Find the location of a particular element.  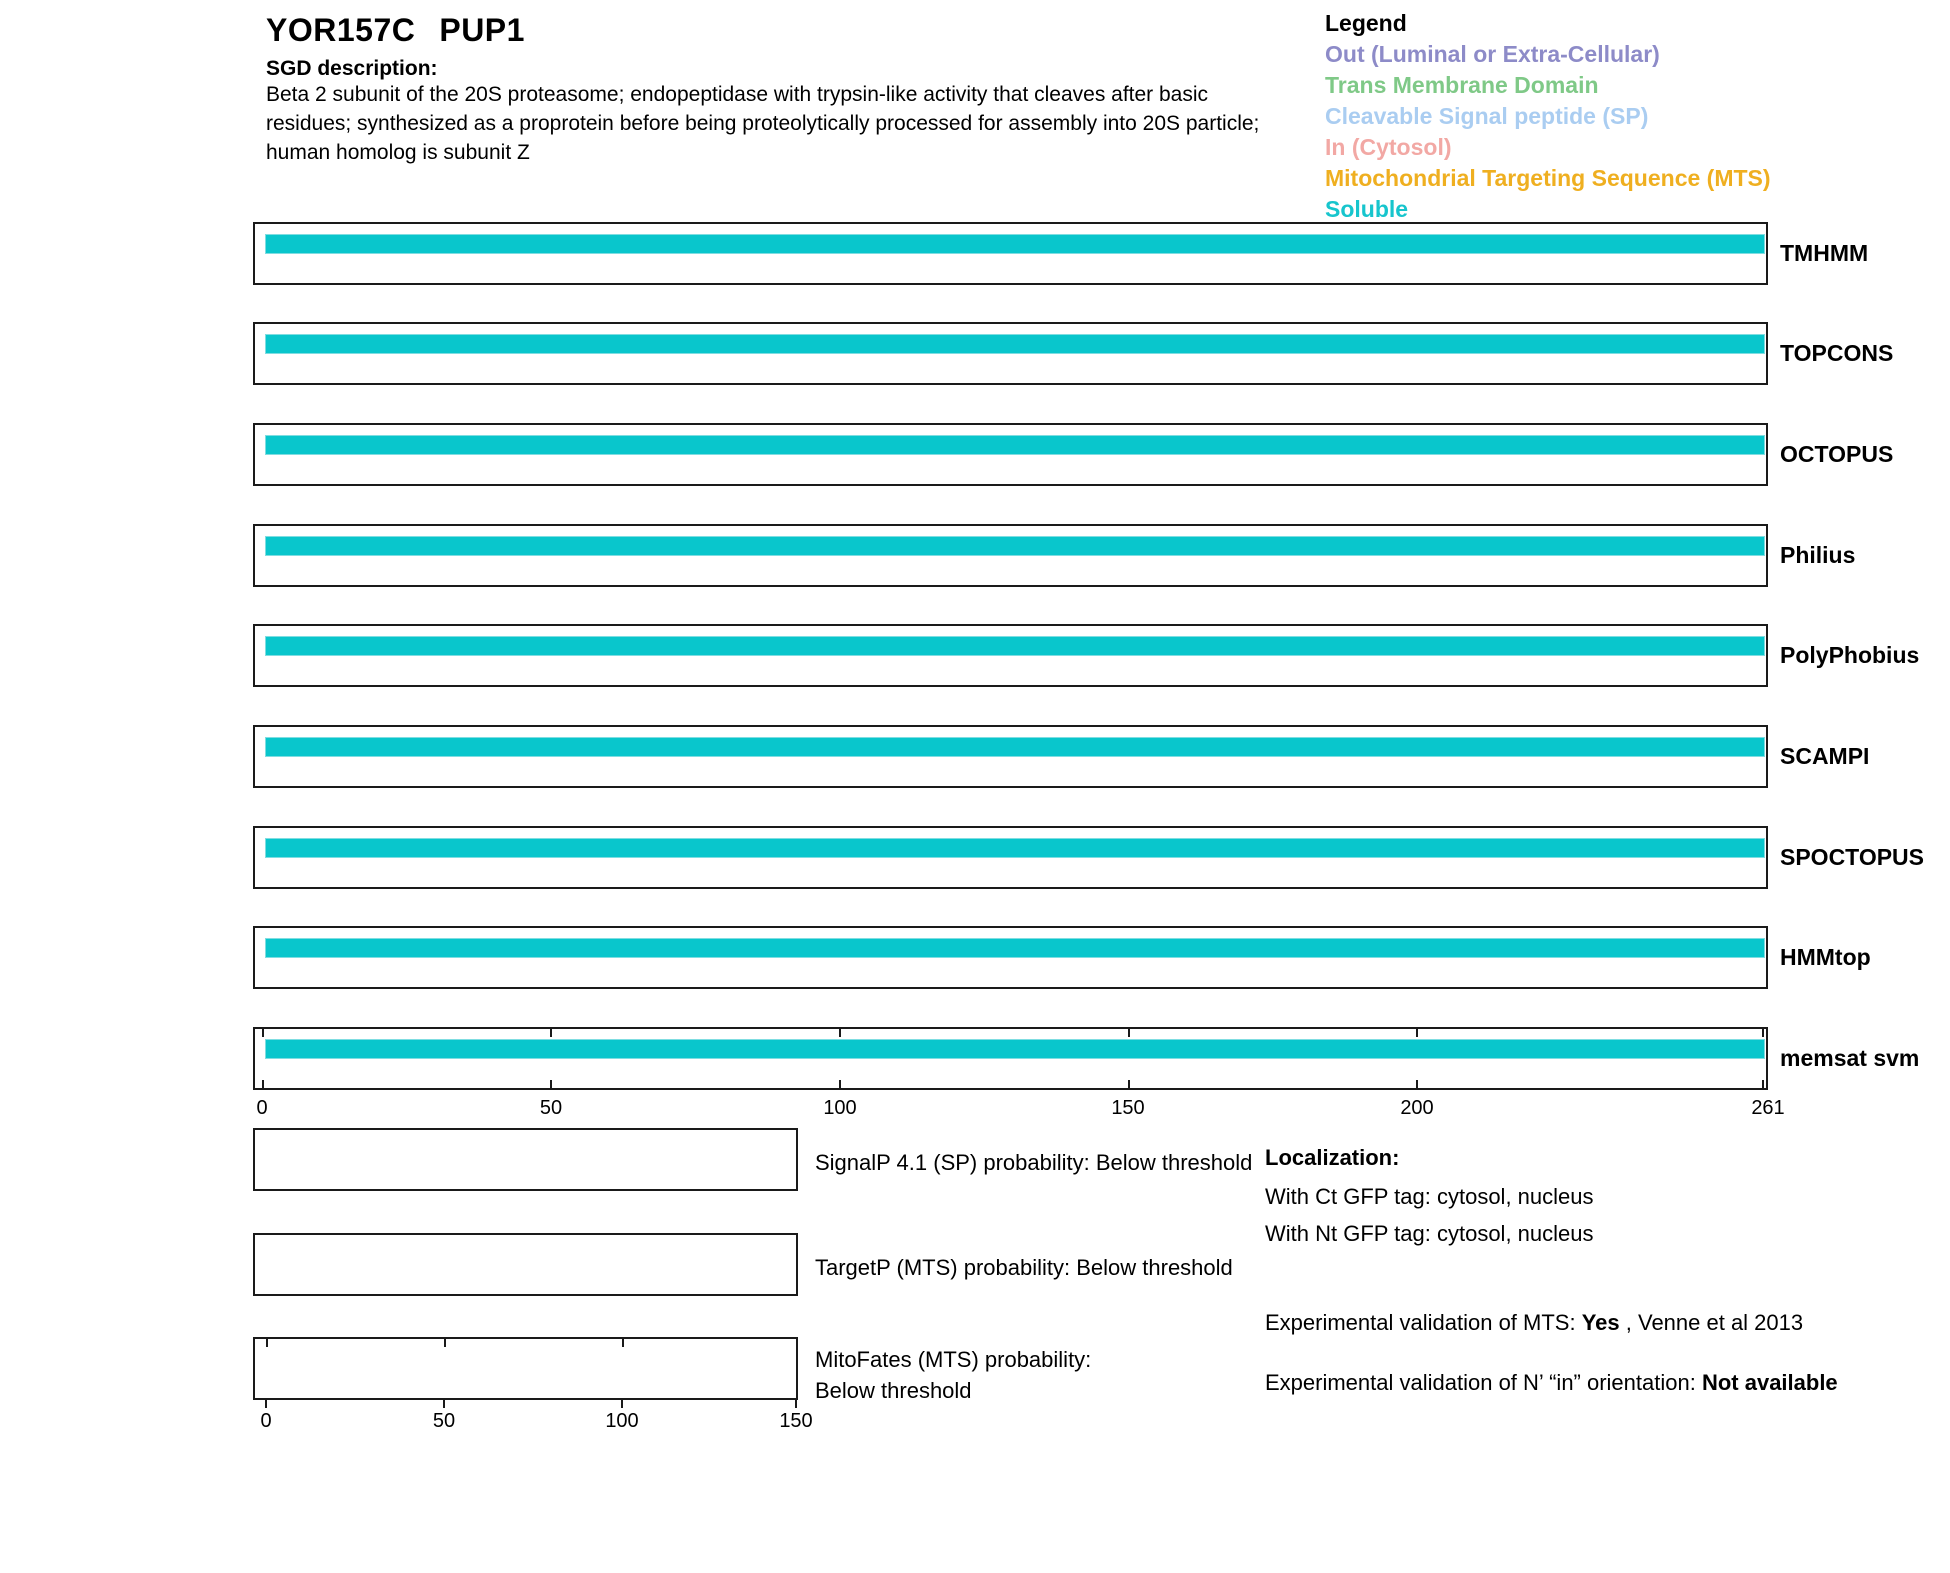

x-axis-tick-label: 0 is located at coordinates (262, 1108).